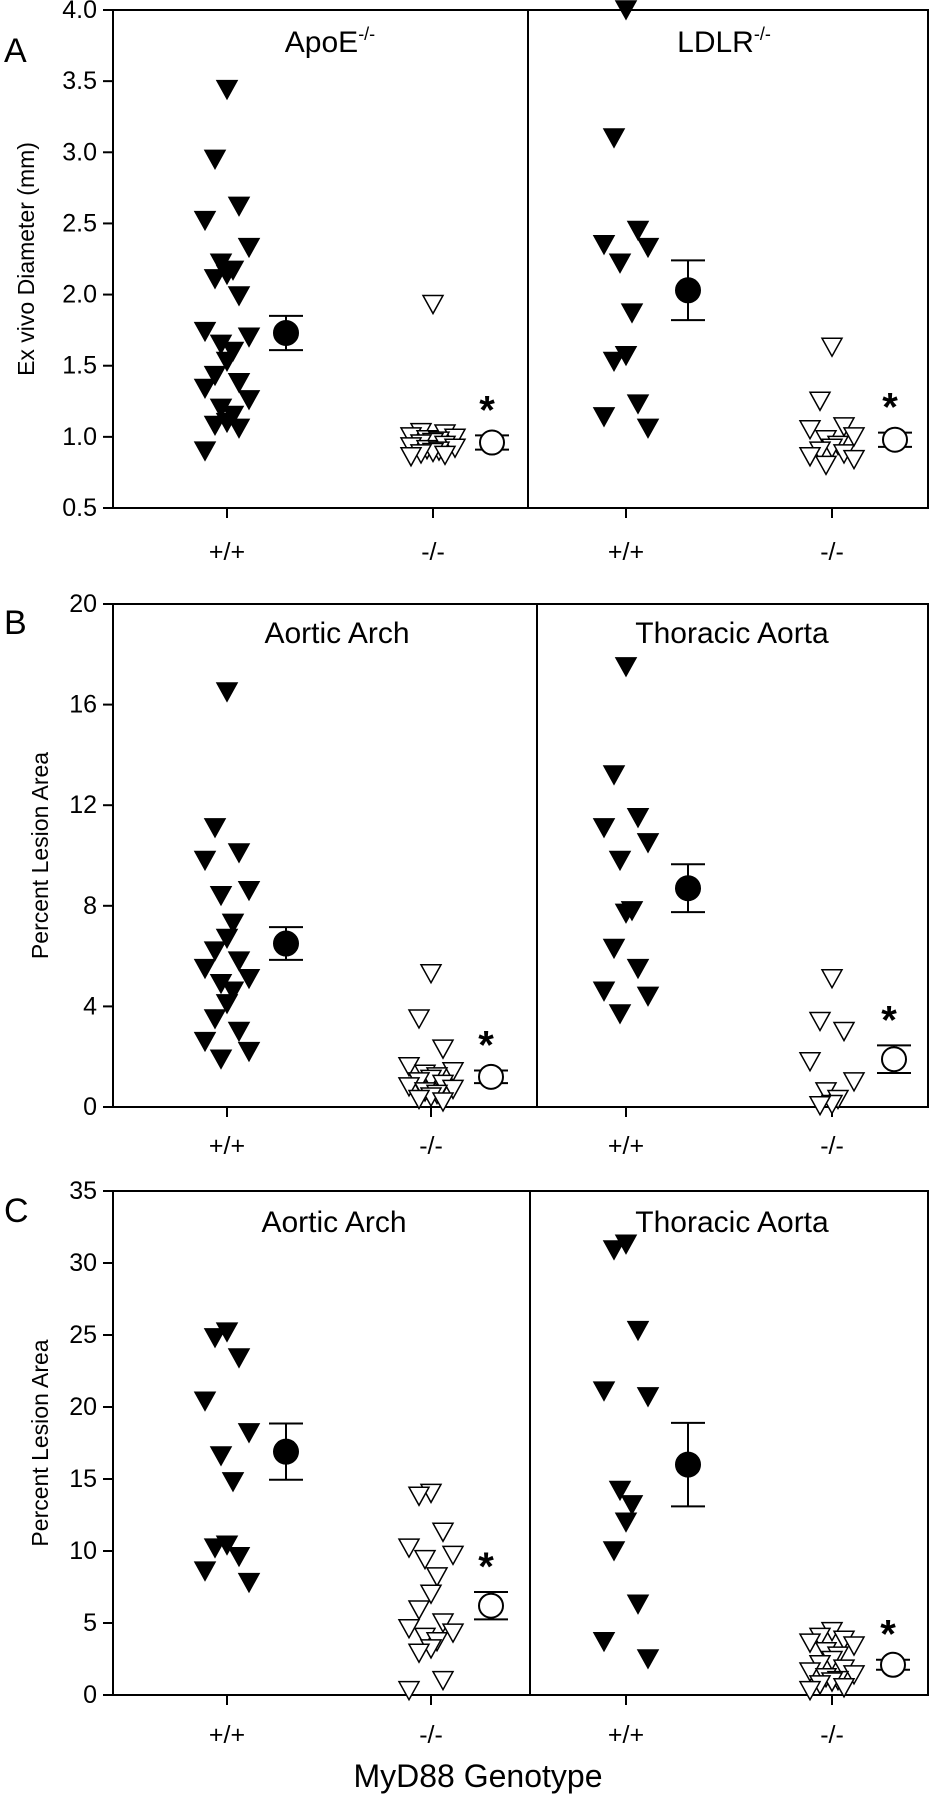 This screenshot has width=930, height=1800. What do you see at coordinates (477, 1776) in the screenshot?
I see `x-axis-label: MyD88 Genotype` at bounding box center [477, 1776].